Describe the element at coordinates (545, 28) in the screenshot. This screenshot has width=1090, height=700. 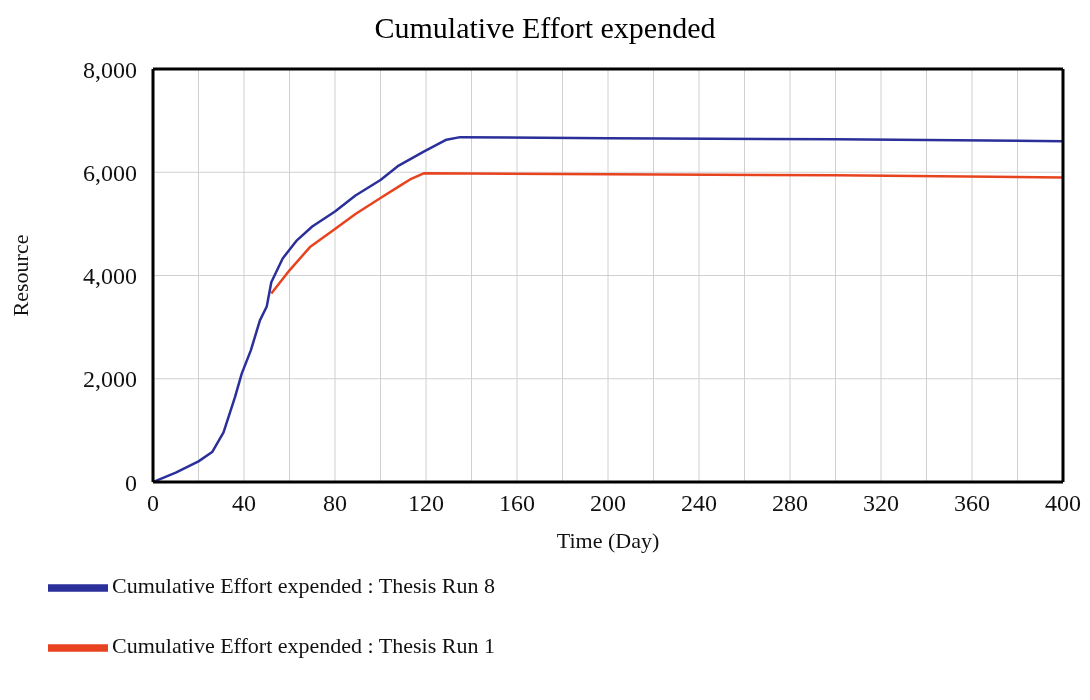
I see `chart-title: Cumulative Effort expended` at that location.